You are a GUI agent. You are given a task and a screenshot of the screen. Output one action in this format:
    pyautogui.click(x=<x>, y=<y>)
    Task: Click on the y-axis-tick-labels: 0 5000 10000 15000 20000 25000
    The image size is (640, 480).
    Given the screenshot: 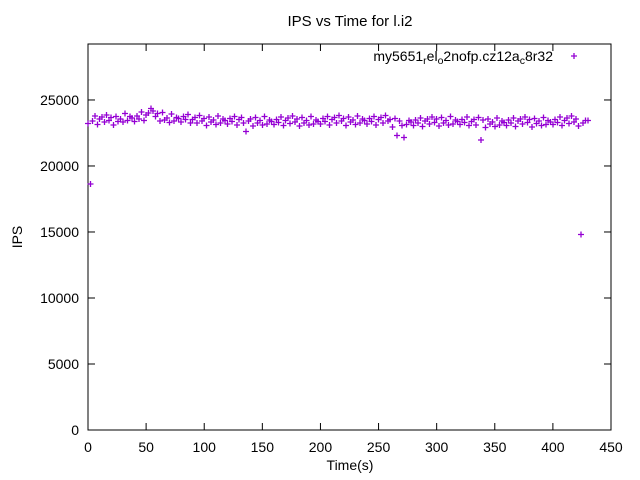 What is the action you would take?
    pyautogui.click(x=59, y=265)
    